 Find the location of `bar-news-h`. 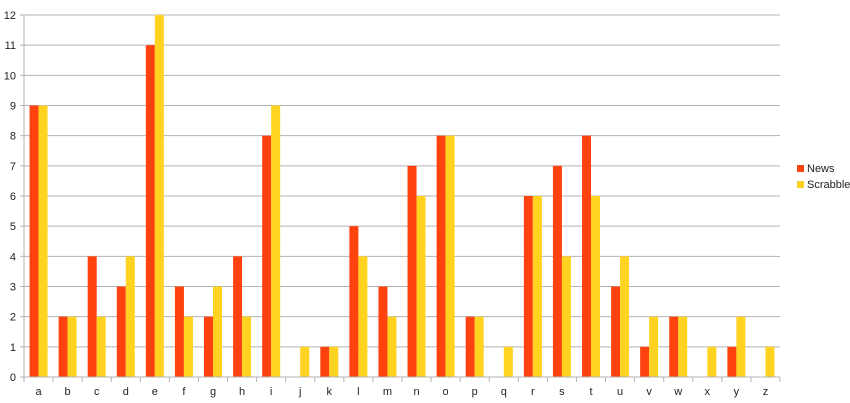

bar-news-h is located at coordinates (238, 316).